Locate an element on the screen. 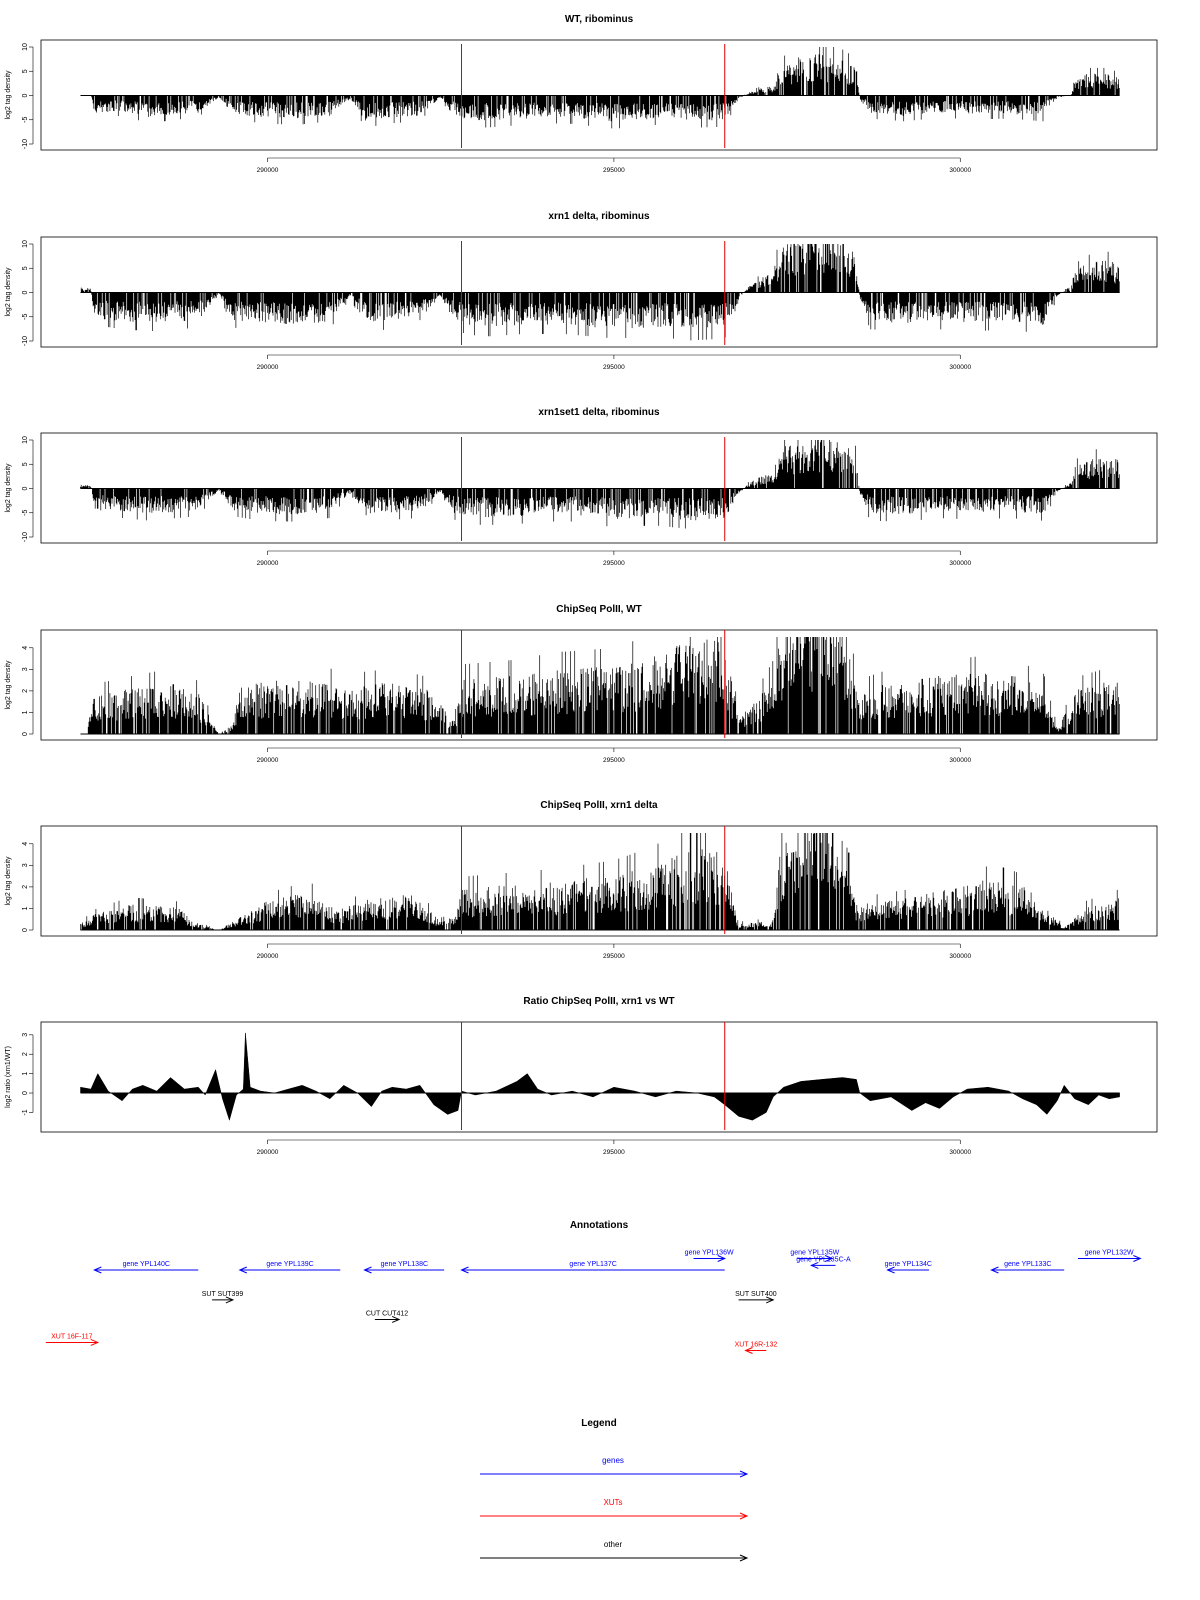  annotations-title: Annotations is located at coordinates (599, 1225).